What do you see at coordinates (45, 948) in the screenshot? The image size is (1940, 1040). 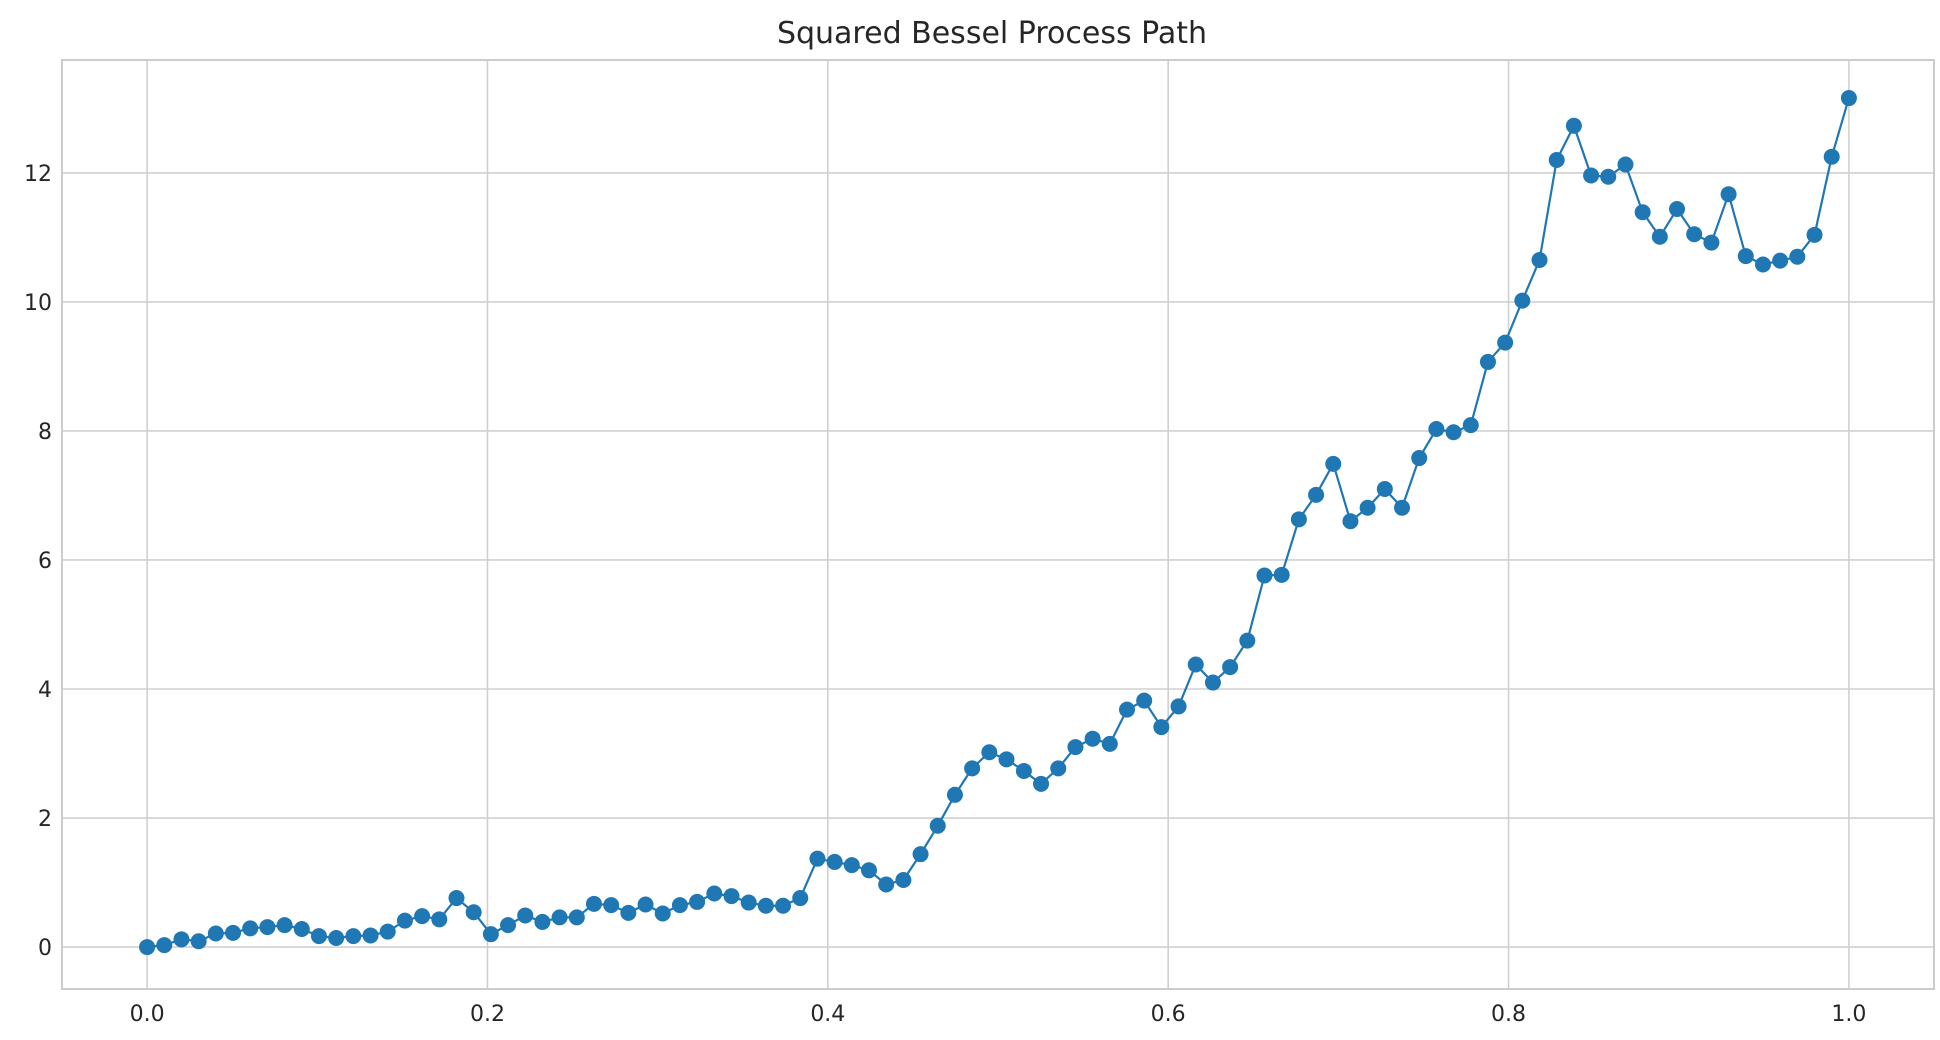 I see `y-tick-label: 0` at bounding box center [45, 948].